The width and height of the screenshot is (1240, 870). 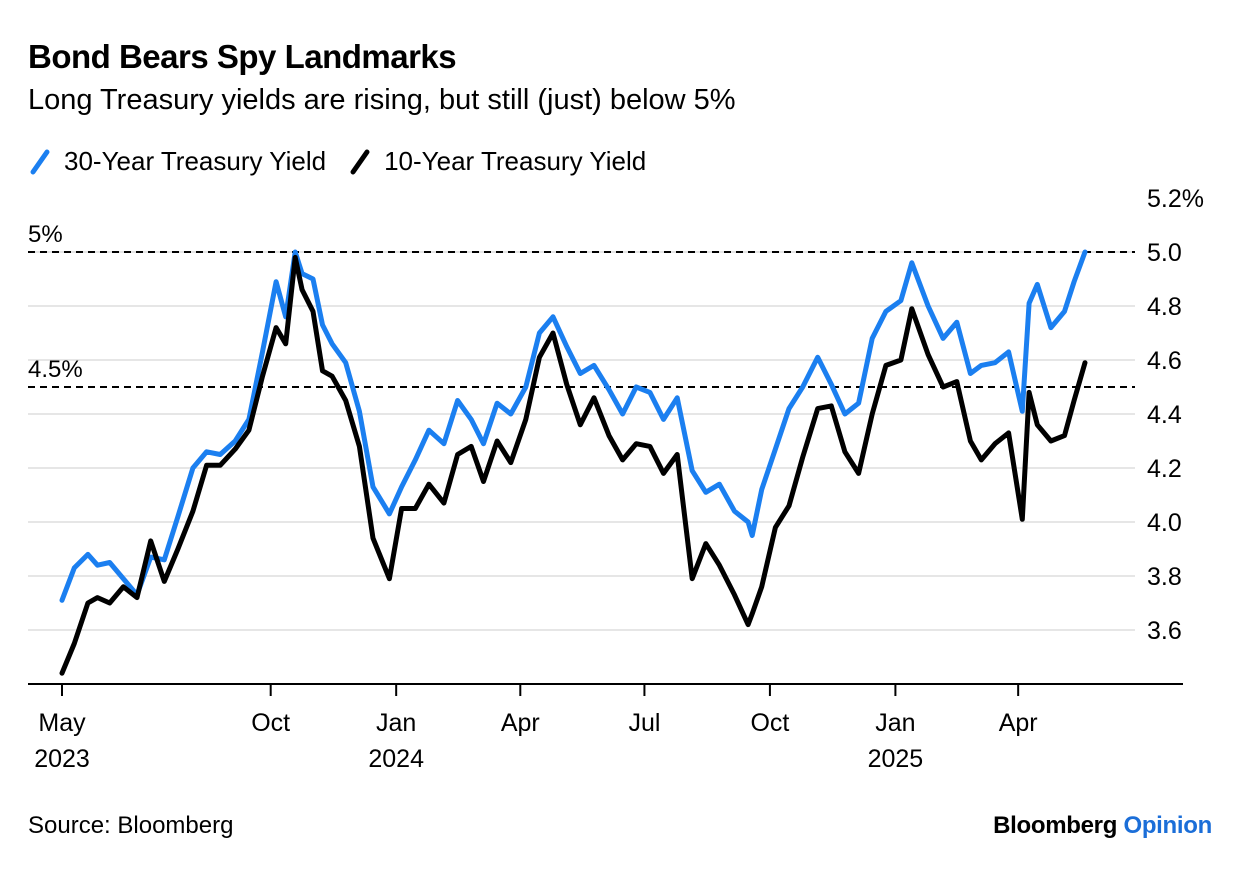 I want to click on y-tick-label: 4.8, so click(x=1164, y=307).